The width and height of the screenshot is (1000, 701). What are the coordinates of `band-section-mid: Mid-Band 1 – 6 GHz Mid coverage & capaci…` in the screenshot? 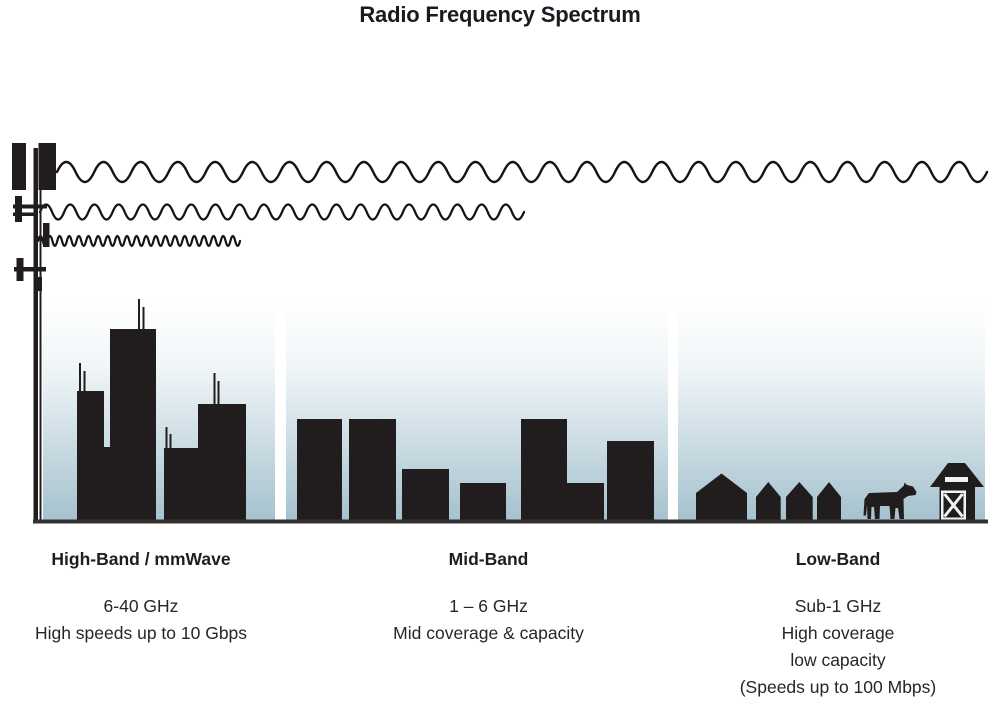 It's located at (488, 598).